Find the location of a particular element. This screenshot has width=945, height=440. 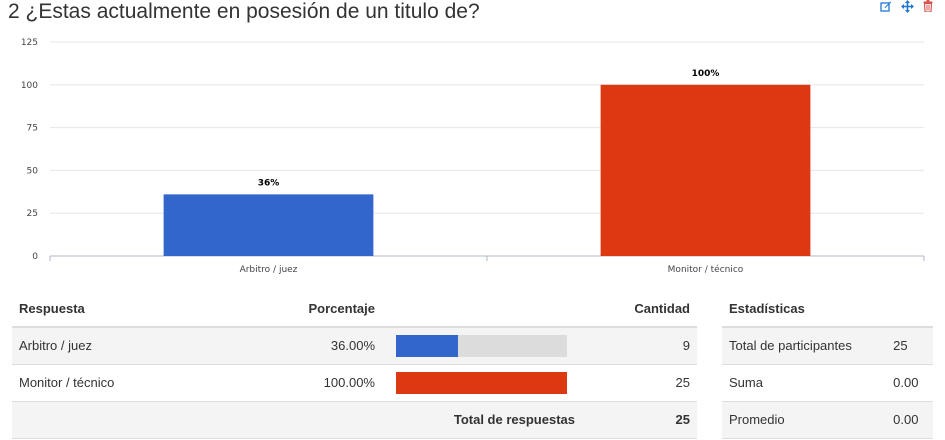

data-label: 100% is located at coordinates (706, 74).